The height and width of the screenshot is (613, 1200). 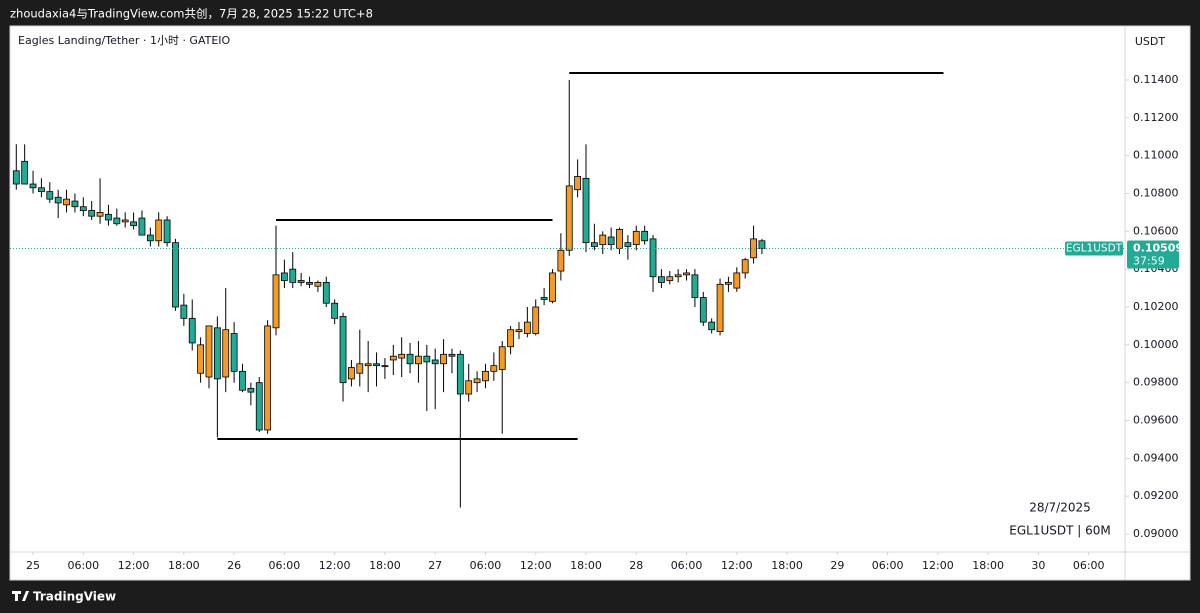 What do you see at coordinates (124, 40) in the screenshot?
I see `chart-title: Eagles Landing/Tether · 1小时 · GATEIO` at bounding box center [124, 40].